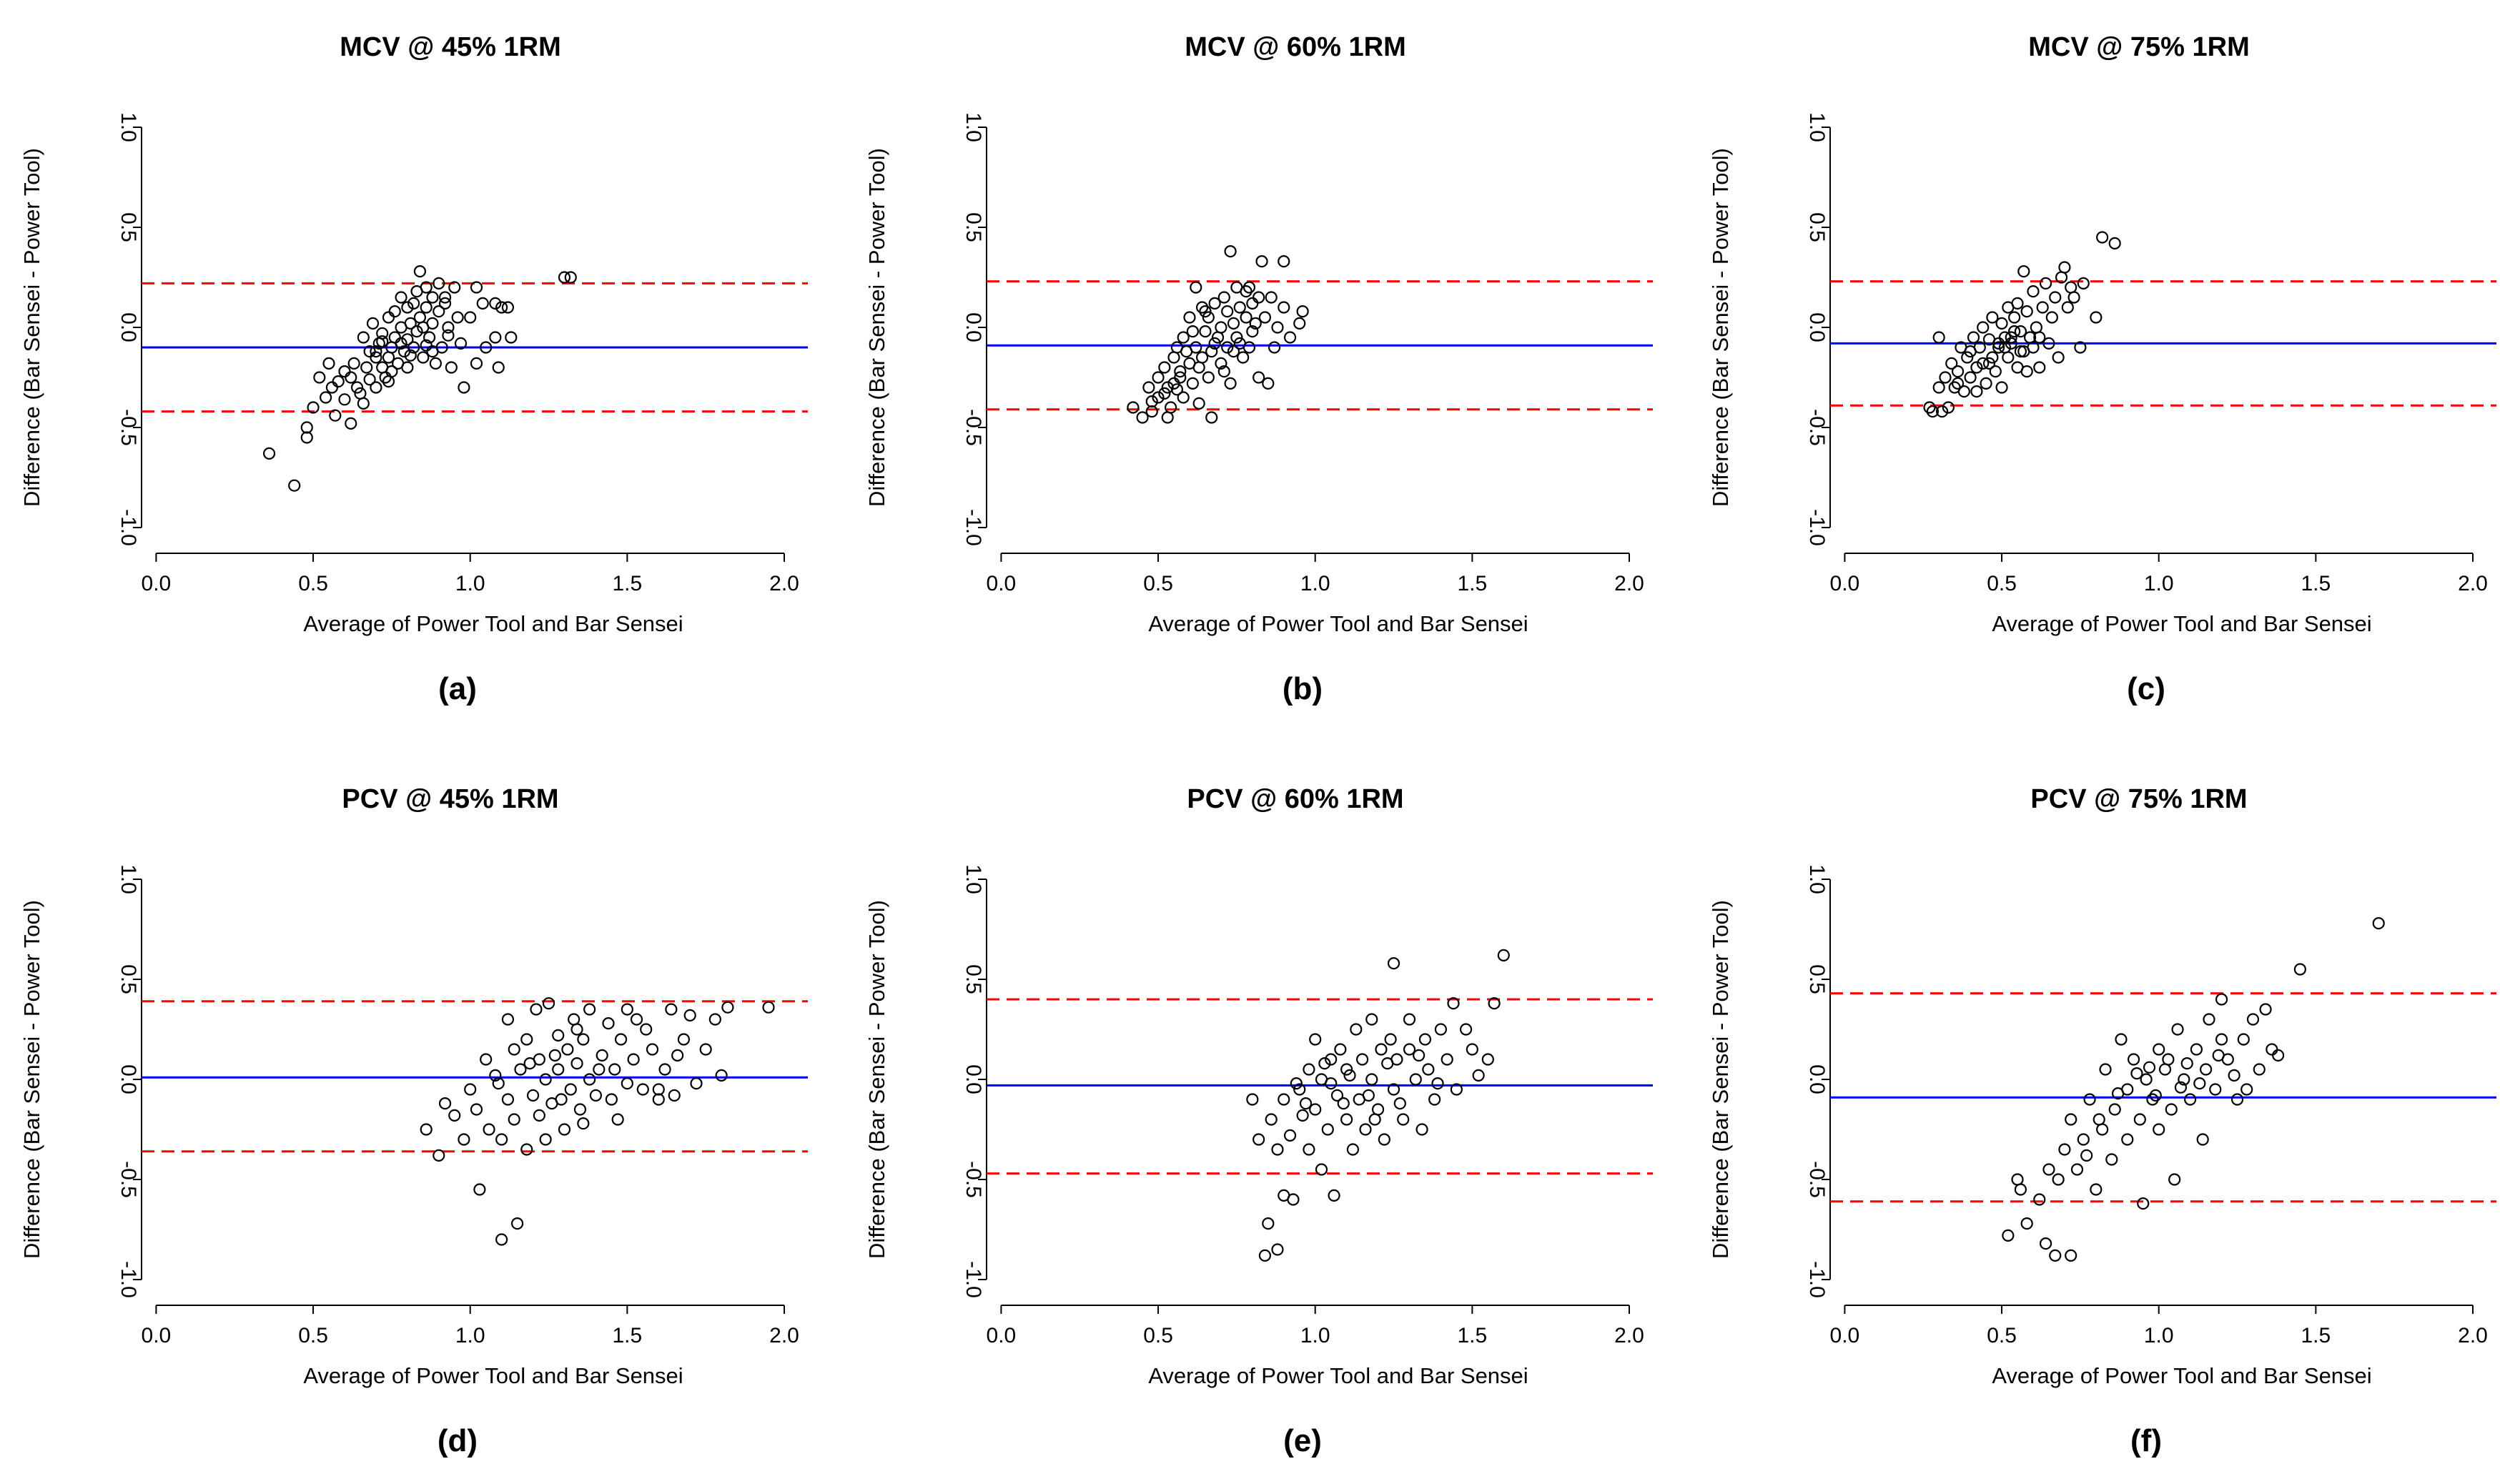  I want to click on panel-caption: (b), so click(1303, 688).